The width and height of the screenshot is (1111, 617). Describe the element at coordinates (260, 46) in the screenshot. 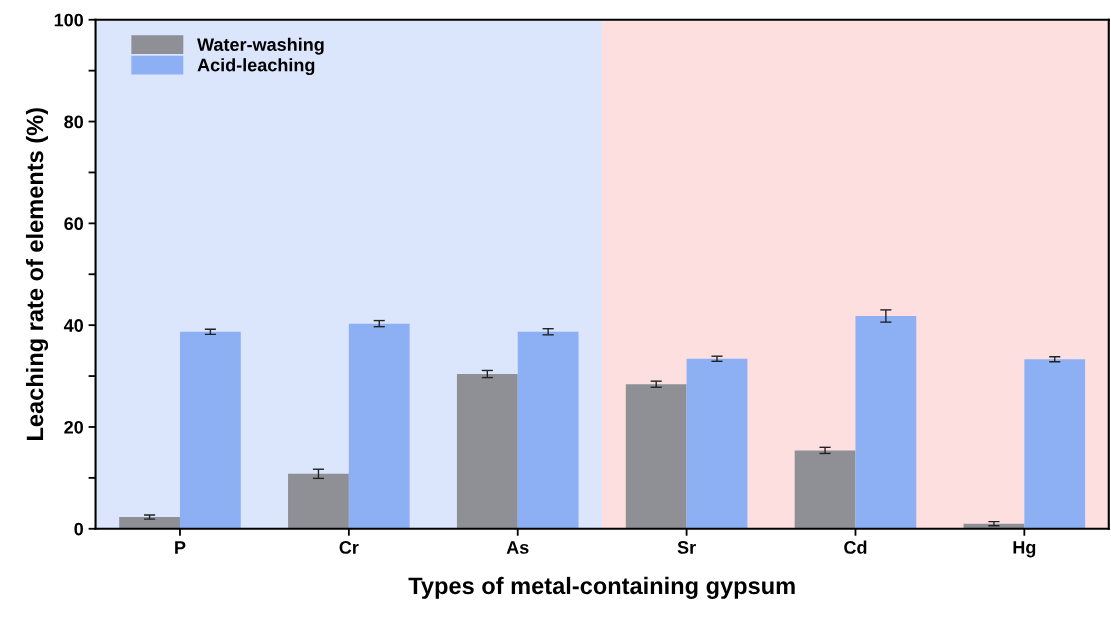

I see `legend-label: Water-washing` at that location.